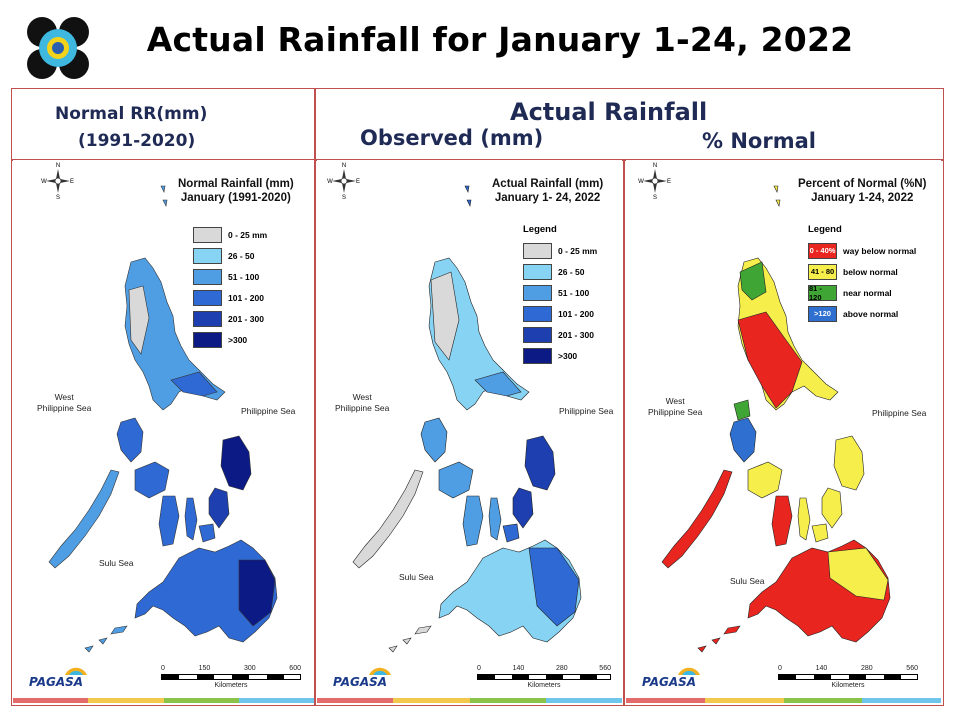 Image resolution: width=960 pixels, height=720 pixels. I want to click on legend-item: 81 - 120 near normal, so click(850, 292).